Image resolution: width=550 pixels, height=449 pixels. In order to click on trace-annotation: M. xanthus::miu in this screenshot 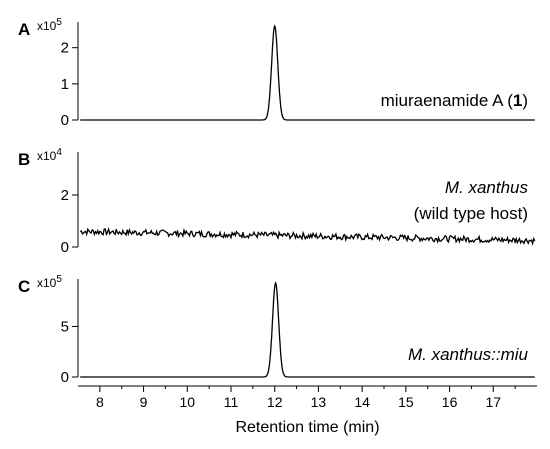, I will do `click(468, 354)`.